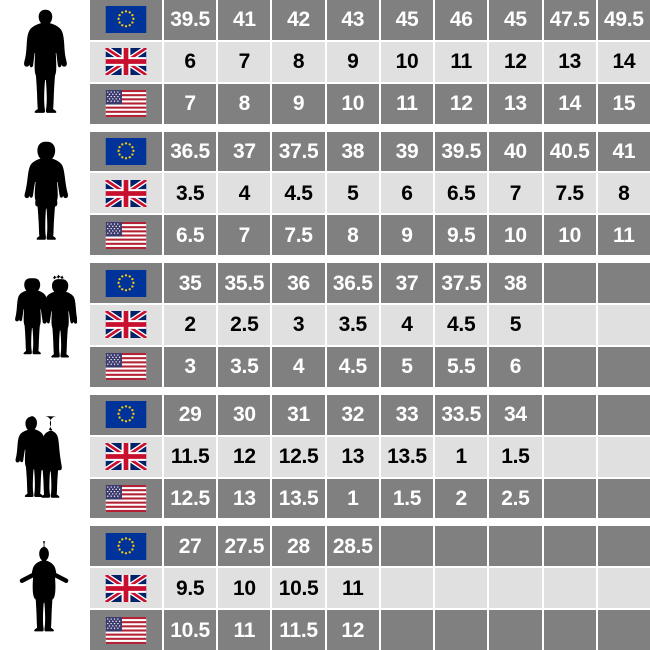  What do you see at coordinates (245, 546) in the screenshot?
I see `size-cell: 27.5` at bounding box center [245, 546].